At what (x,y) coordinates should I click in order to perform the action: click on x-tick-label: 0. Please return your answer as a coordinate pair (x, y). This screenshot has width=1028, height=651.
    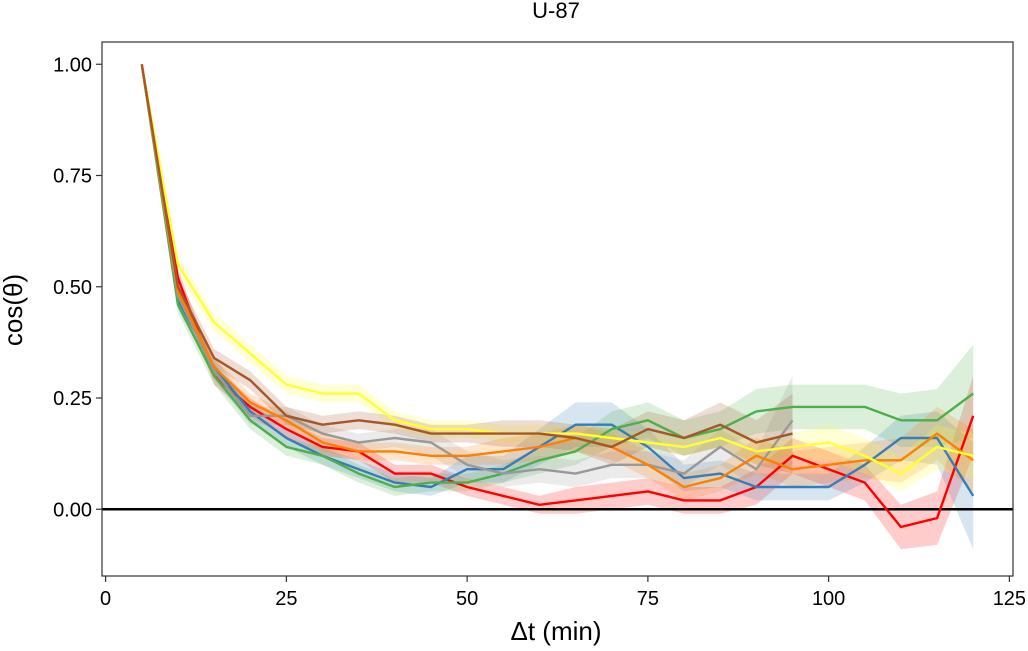
    Looking at the image, I should click on (105, 599).